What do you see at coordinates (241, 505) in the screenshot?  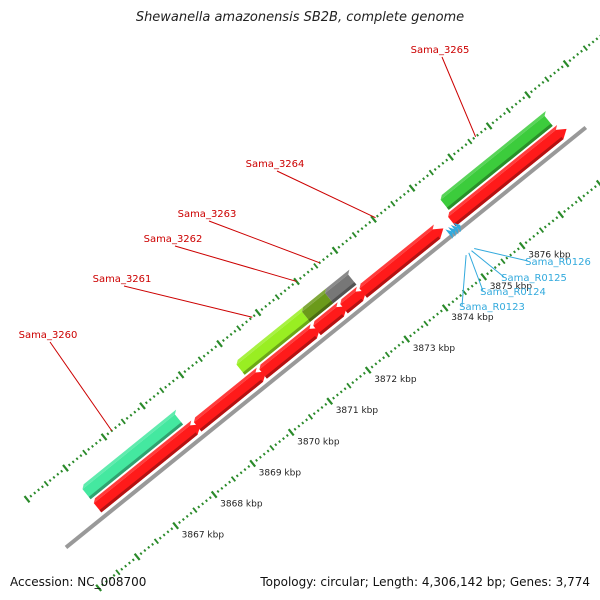 I see `scale-label: 3868 kbp` at bounding box center [241, 505].